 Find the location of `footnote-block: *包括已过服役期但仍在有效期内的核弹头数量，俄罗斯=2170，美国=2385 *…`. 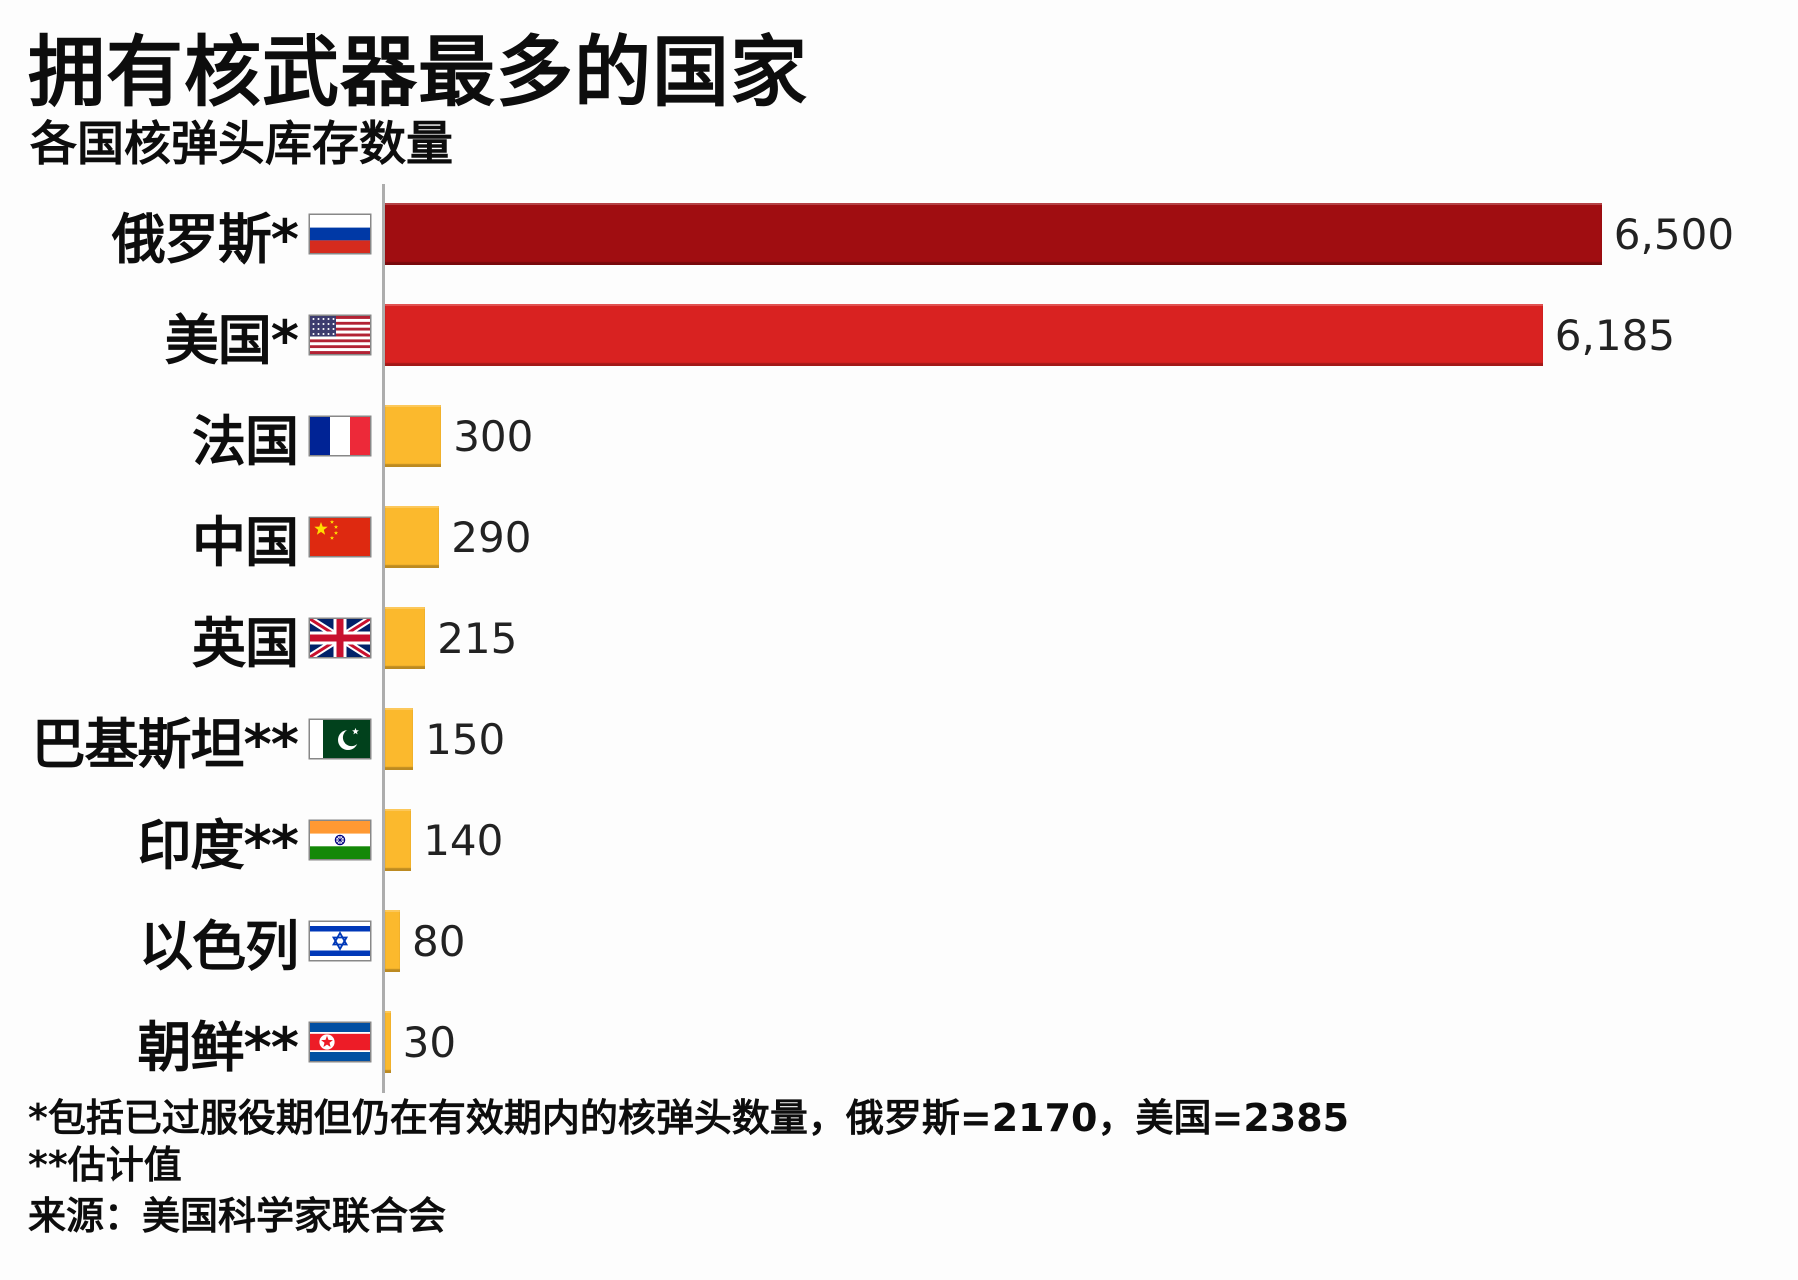

footnote-block: *包括已过服役期但仍在有效期内的核弹头数量，俄罗斯=2170，美国=2385 *… is located at coordinates (913, 1167).